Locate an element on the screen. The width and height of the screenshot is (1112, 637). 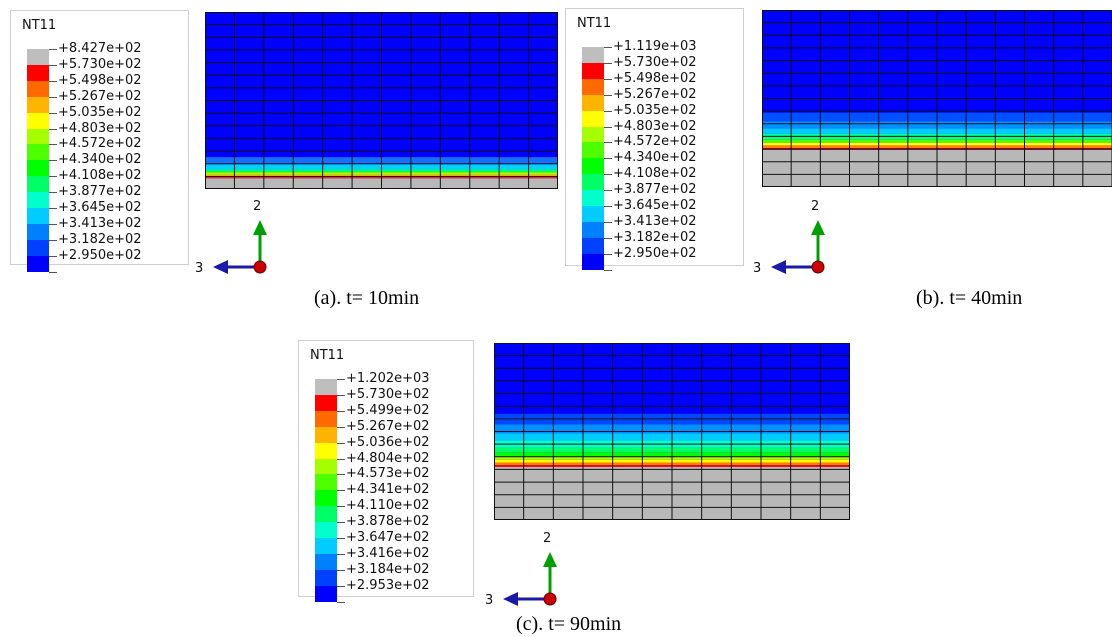
axis-triad-a: 2 3 is located at coordinates (231, 237).